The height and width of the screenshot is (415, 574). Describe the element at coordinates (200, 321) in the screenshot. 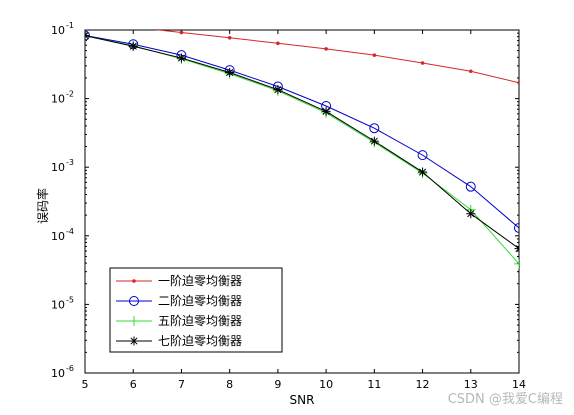

I see `legend-label: 五阶迫零均衡器` at that location.